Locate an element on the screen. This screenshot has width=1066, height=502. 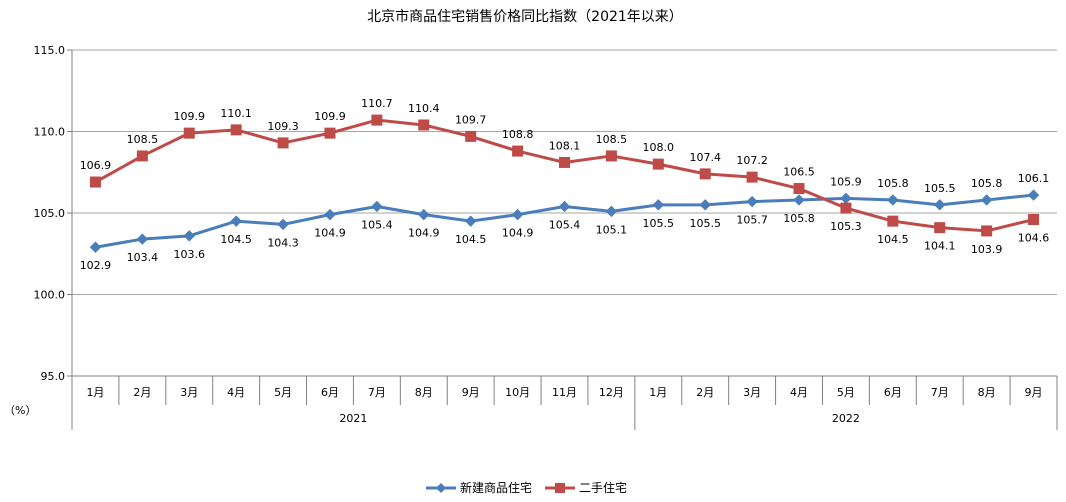
y-tick-label: 95.0 is located at coordinates (53, 376).